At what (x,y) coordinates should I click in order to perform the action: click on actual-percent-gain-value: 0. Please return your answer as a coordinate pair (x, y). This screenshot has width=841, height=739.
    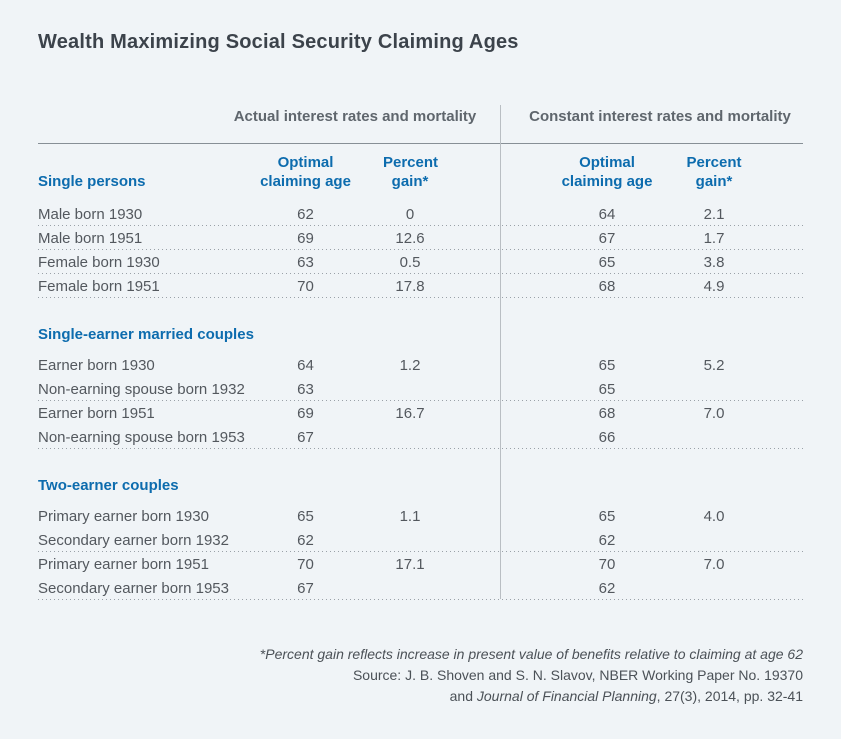
    Looking at the image, I should click on (410, 214).